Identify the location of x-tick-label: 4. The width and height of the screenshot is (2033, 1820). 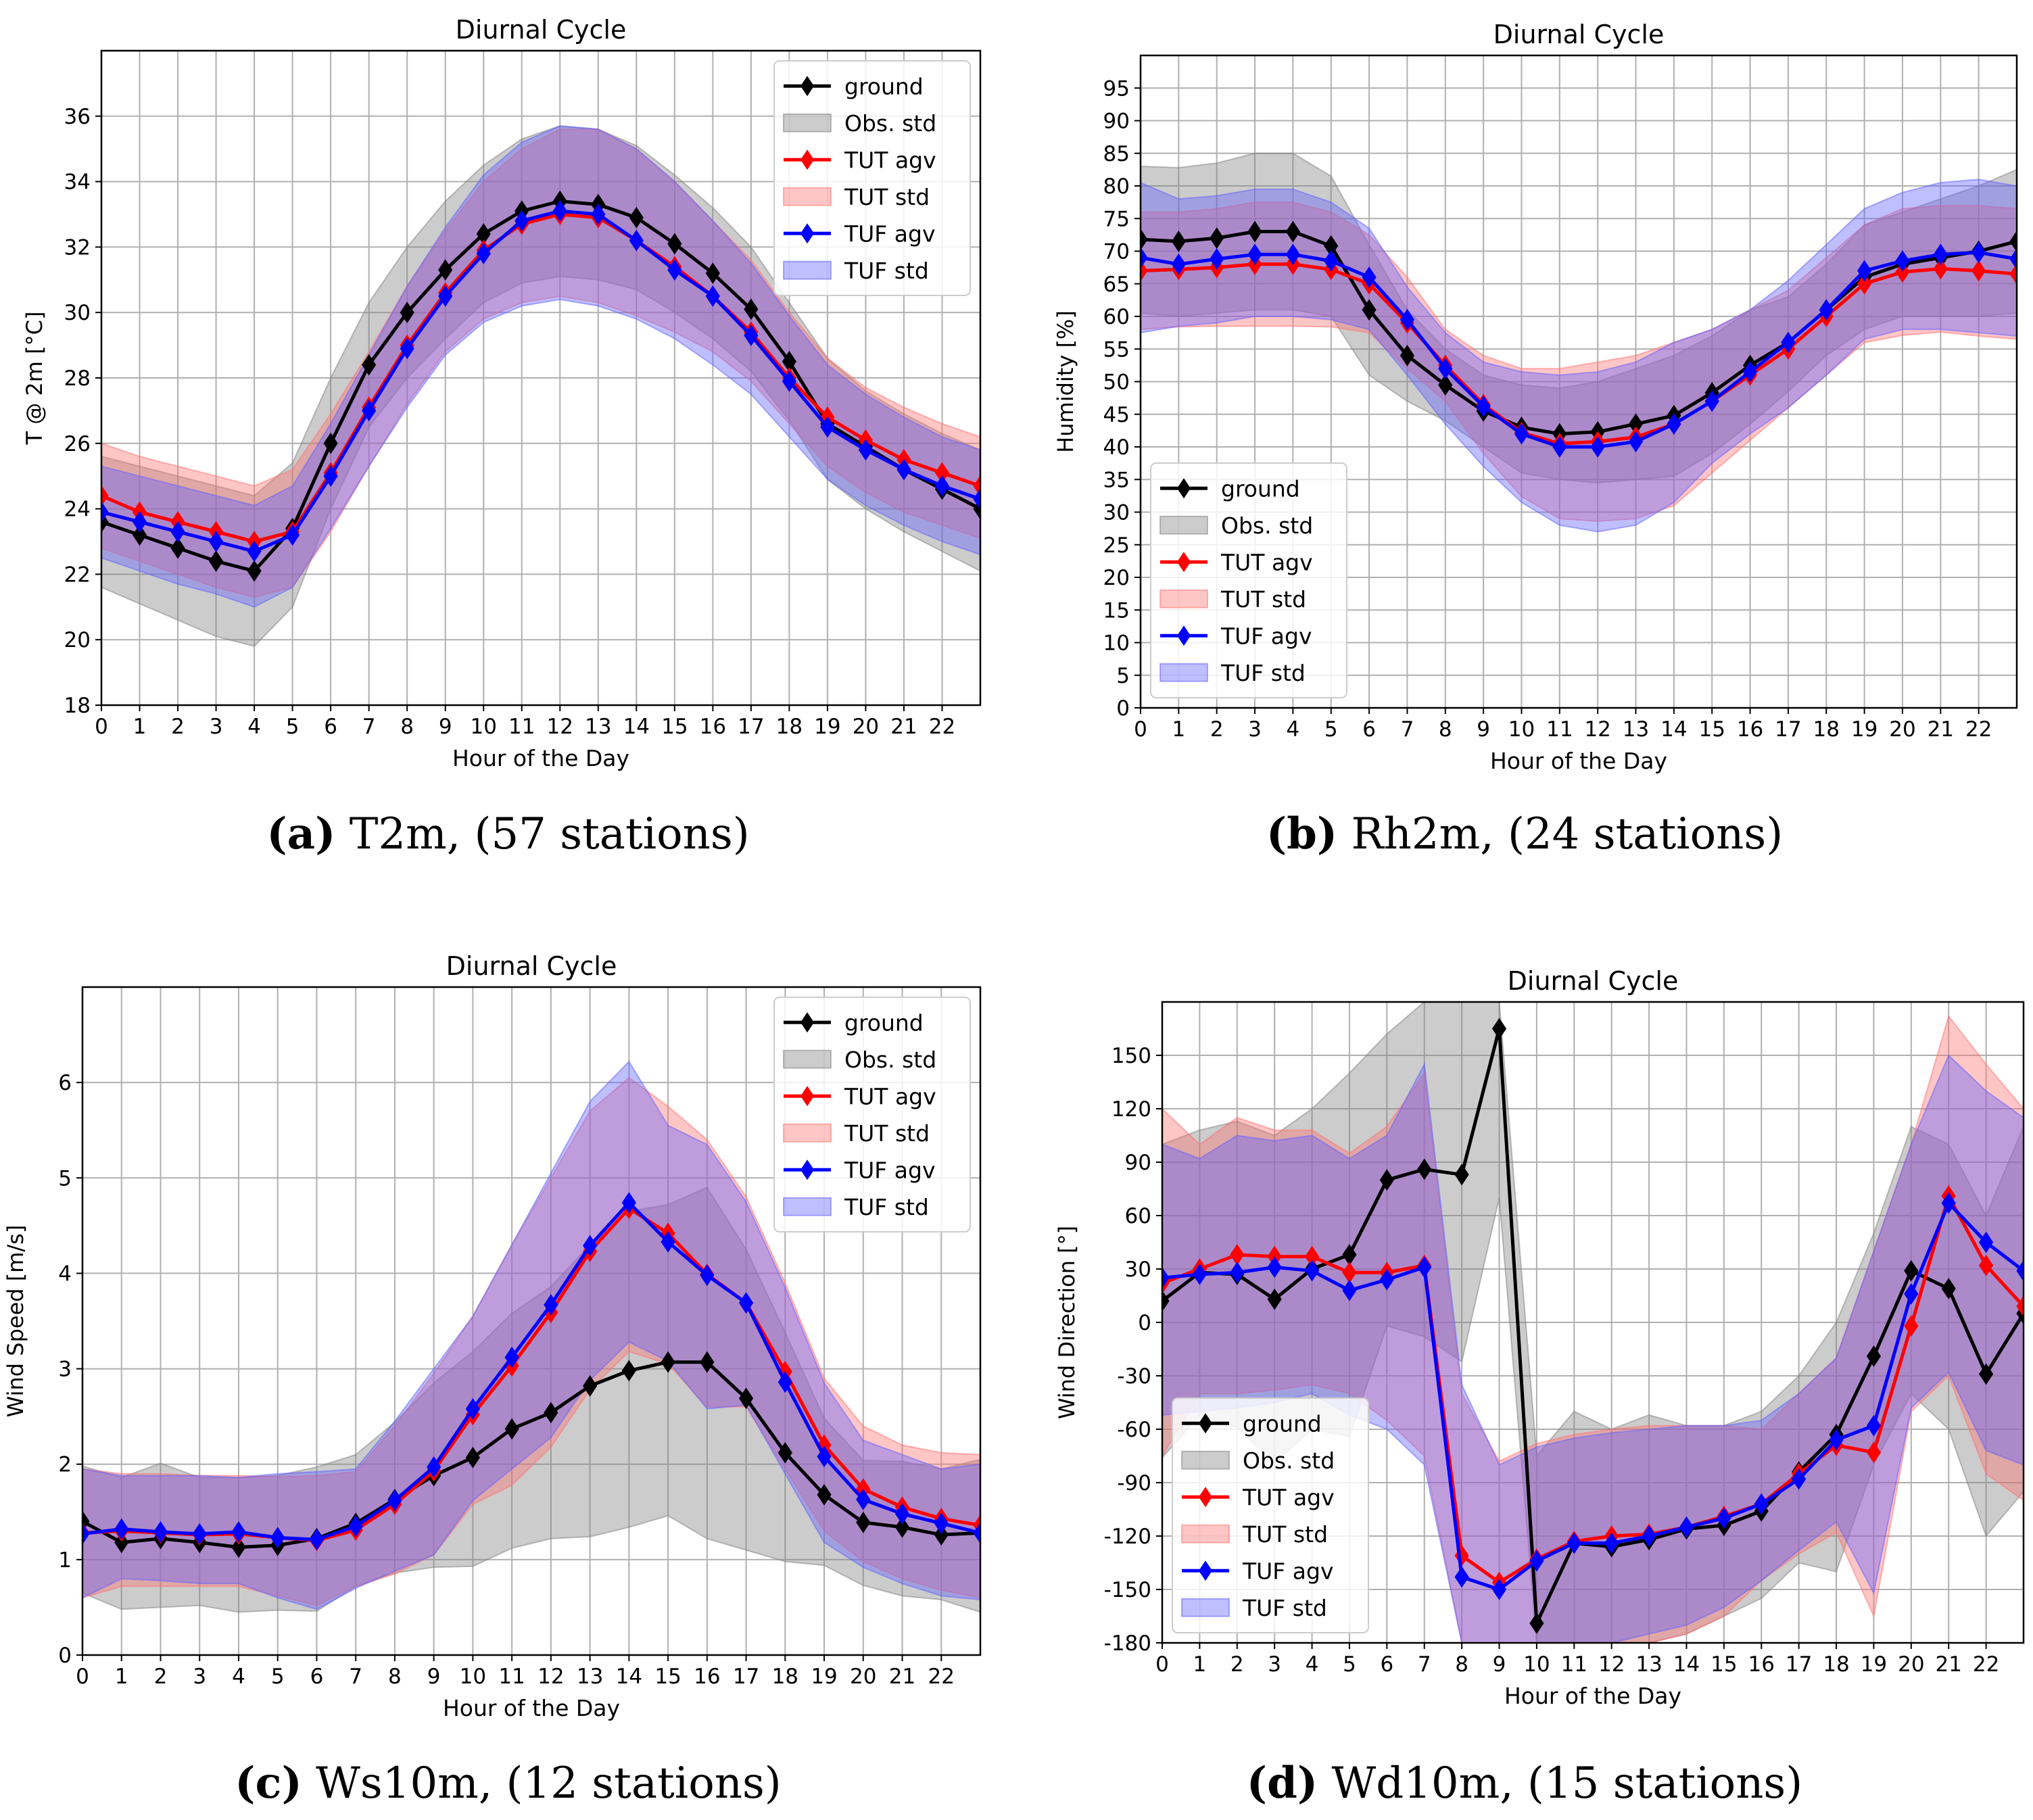
(1293, 729).